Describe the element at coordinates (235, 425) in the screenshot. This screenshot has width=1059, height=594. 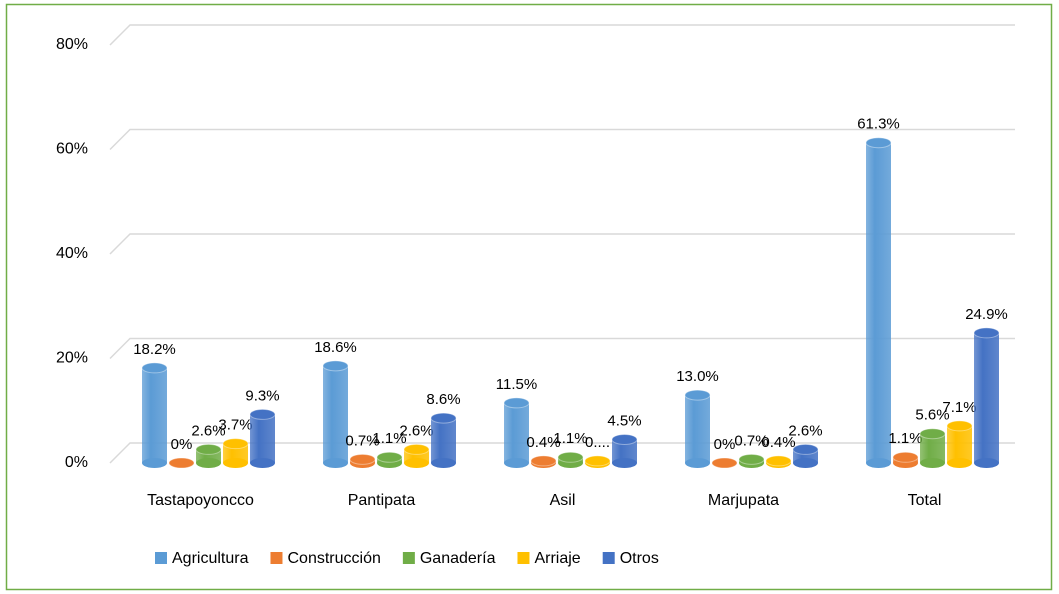
I see `data-label: 3.7%` at that location.